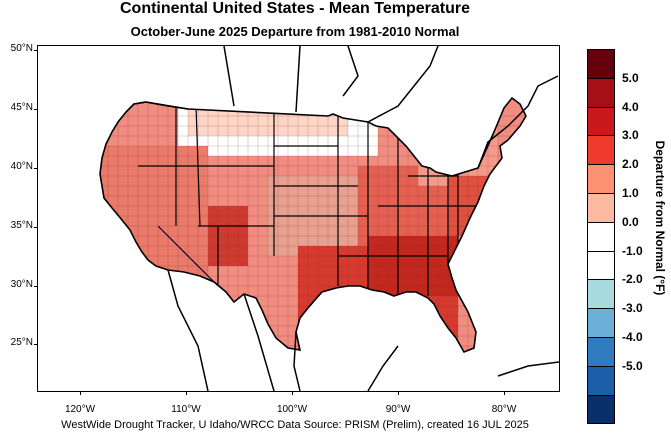 Image resolution: width=671 pixels, height=433 pixels. Describe the element at coordinates (632, 250) in the screenshot. I see `colorbar-label: -1.0` at that location.